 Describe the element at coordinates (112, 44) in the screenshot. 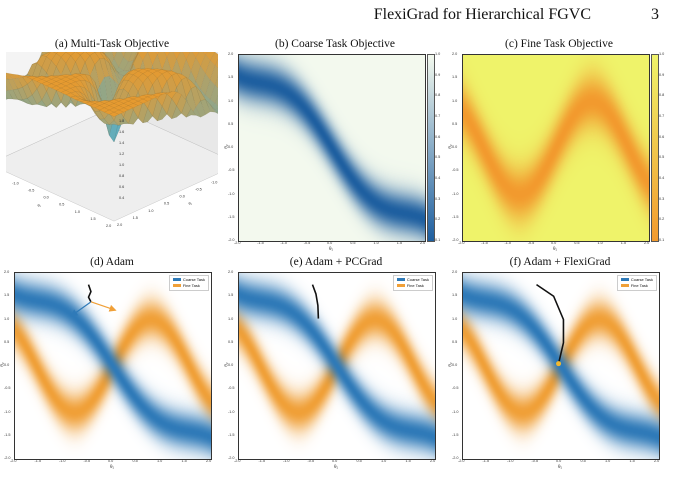

I see `panel-title: (a) Multi-Task Objective` at that location.